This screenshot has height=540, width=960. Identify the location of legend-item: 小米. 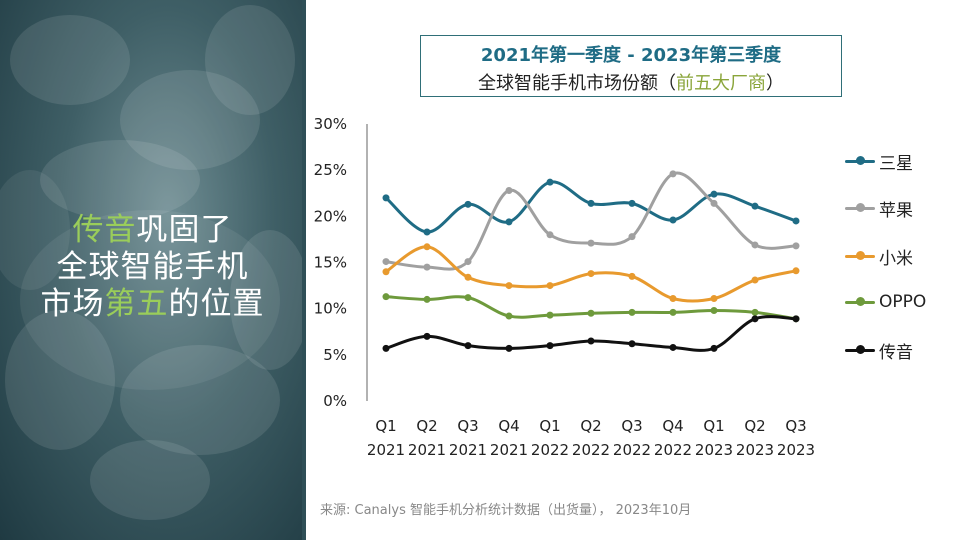
(900, 257).